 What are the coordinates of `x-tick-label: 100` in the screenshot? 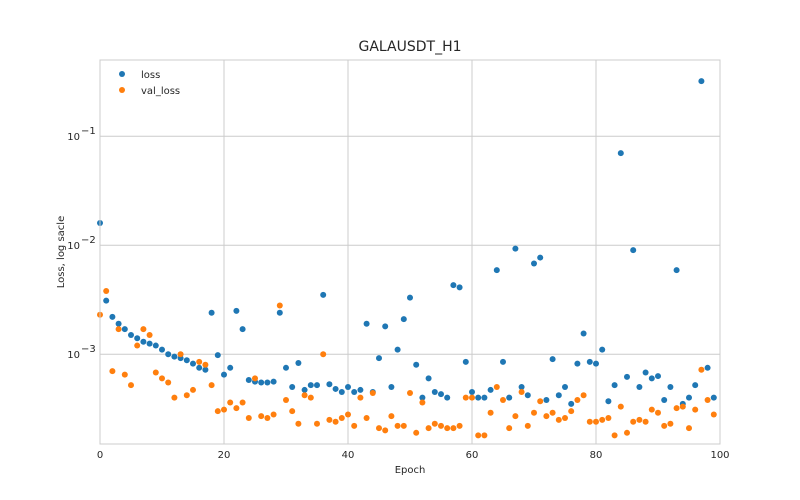 It's located at (719, 455).